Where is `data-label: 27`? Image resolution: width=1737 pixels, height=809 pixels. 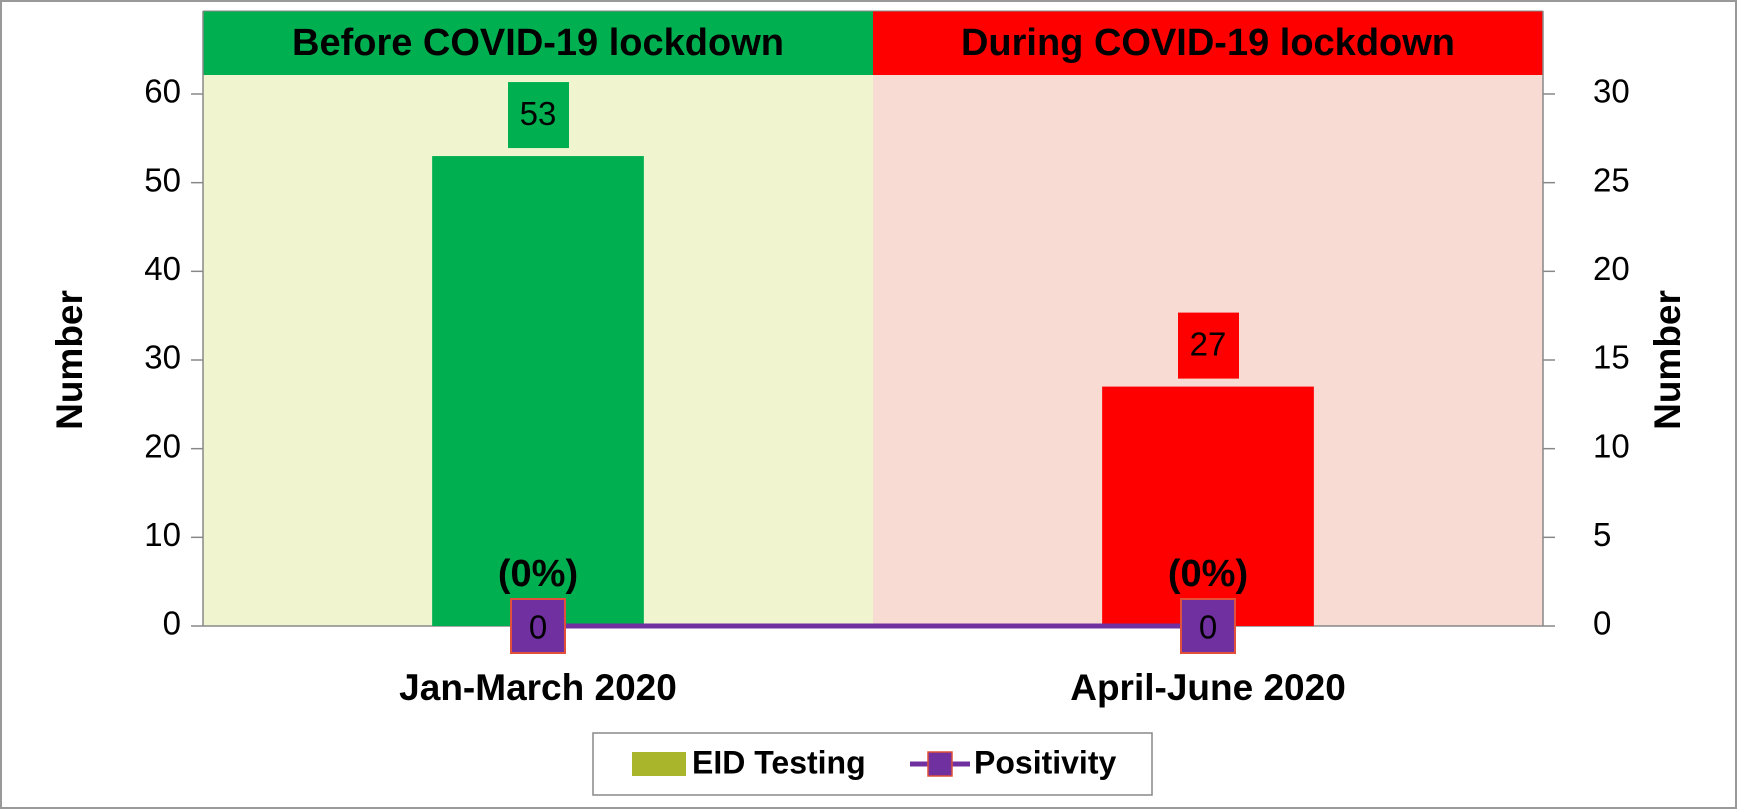 data-label: 27 is located at coordinates (1208, 343).